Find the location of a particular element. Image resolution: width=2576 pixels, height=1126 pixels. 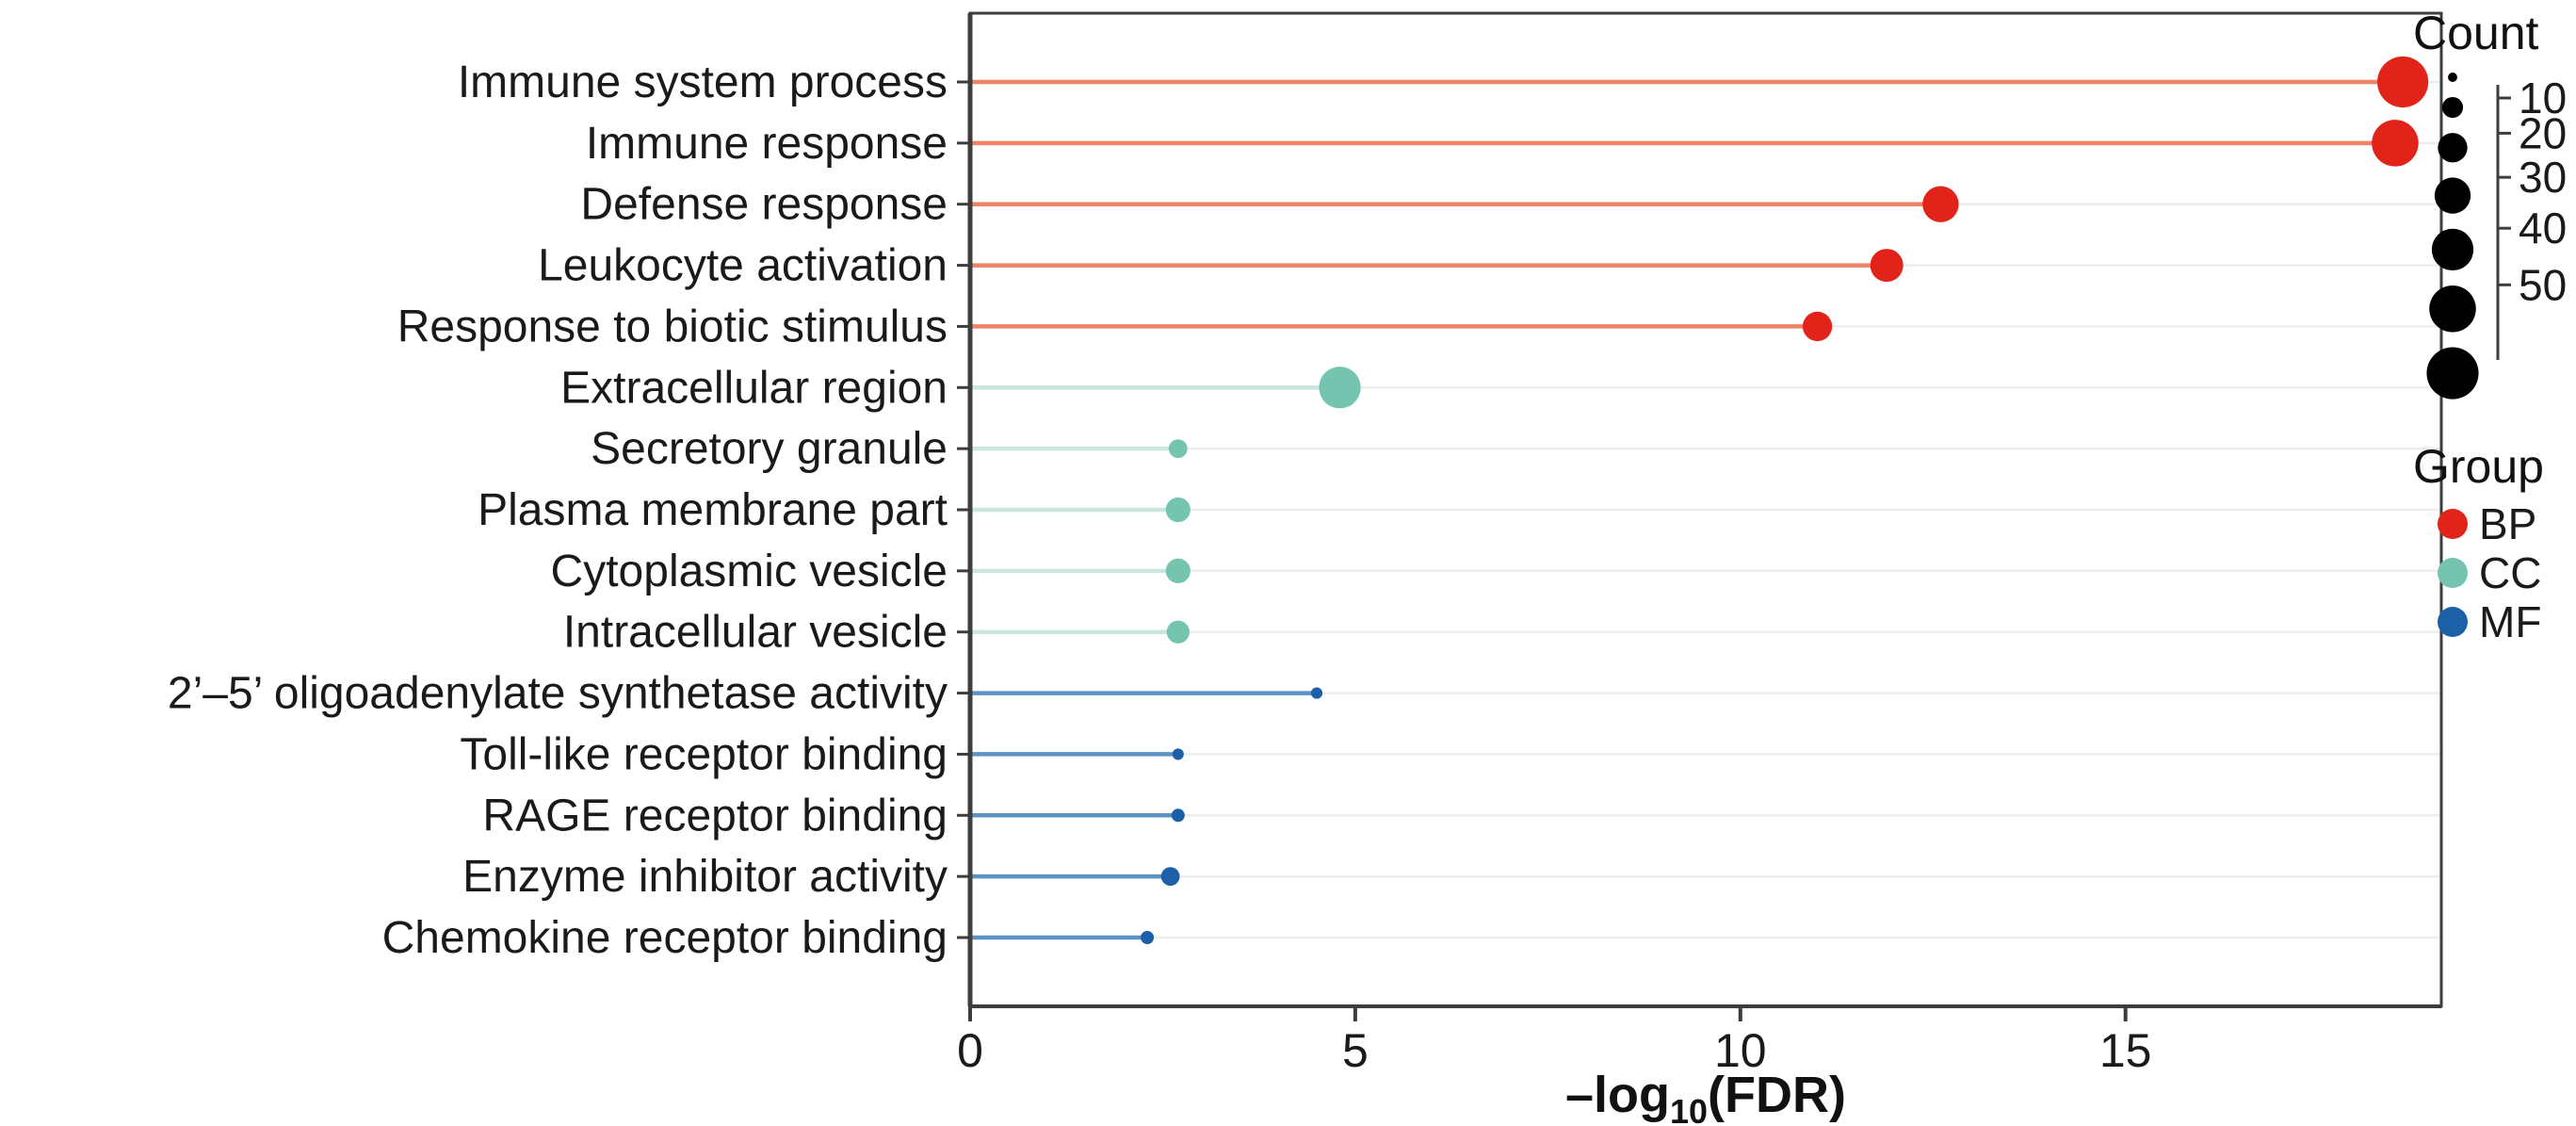

category-label: Extracellular region is located at coordinates (754, 388).